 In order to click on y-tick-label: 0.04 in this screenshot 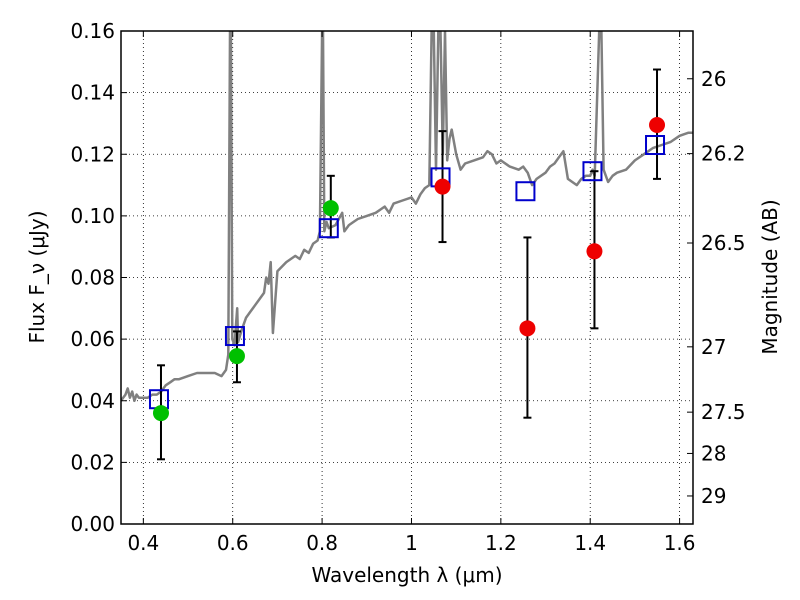, I will do `click(92, 401)`.